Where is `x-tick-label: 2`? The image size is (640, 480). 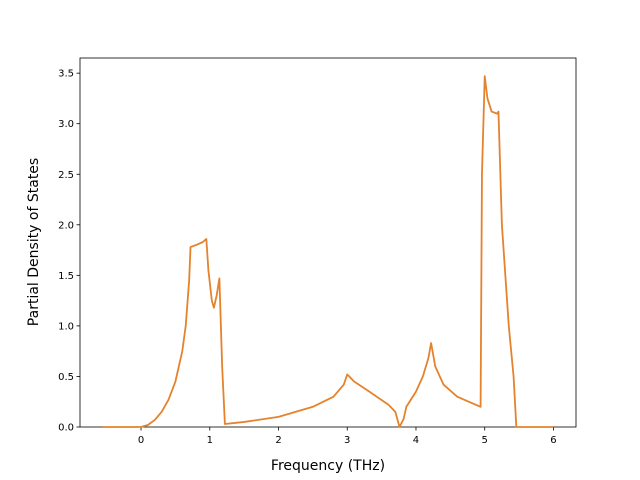
x-tick-label: 2 is located at coordinates (278, 440).